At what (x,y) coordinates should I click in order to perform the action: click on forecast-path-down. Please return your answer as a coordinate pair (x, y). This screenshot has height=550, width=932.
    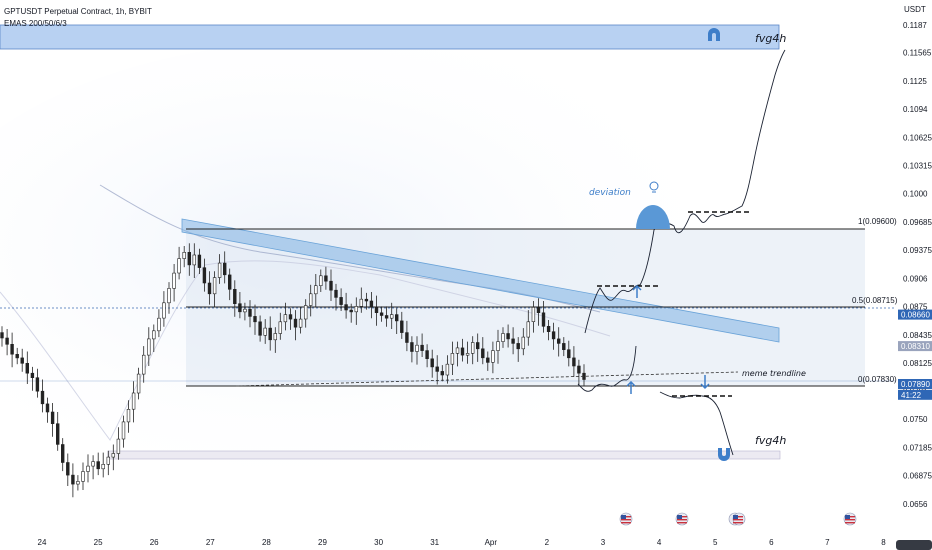
    Looking at the image, I should click on (655, 400).